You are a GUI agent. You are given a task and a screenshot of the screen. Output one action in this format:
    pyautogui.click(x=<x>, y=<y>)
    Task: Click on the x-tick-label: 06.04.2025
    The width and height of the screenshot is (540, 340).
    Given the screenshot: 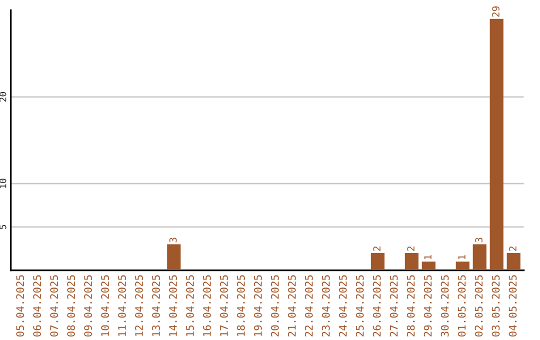 What is the action you would take?
    pyautogui.click(x=37, y=305)
    